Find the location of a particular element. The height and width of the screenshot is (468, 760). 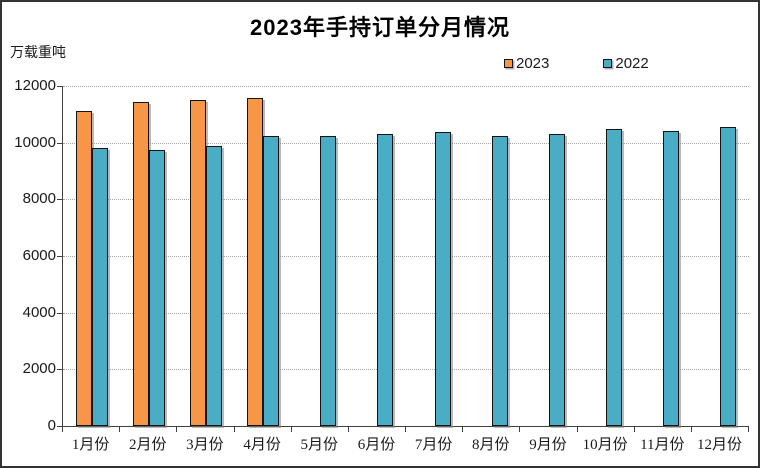

category-cell-6月份 is located at coordinates (377, 256).